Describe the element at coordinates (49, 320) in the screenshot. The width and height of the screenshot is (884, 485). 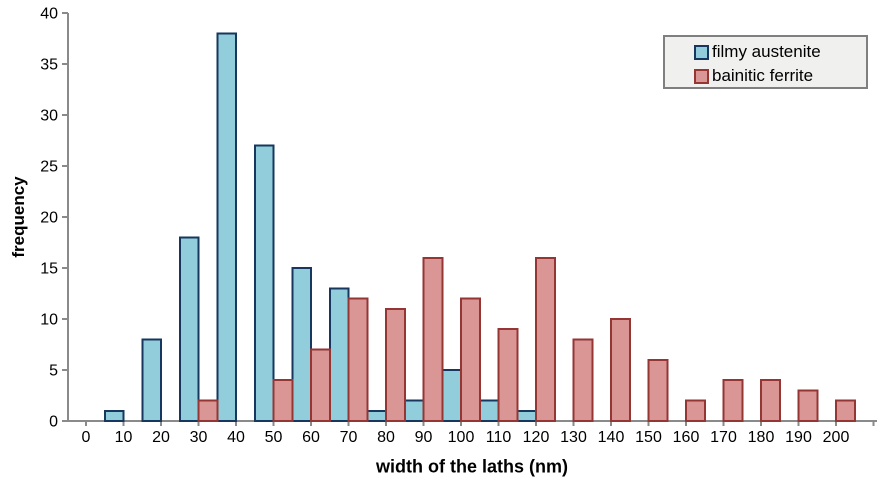
I see `y-tick-label: 10` at that location.